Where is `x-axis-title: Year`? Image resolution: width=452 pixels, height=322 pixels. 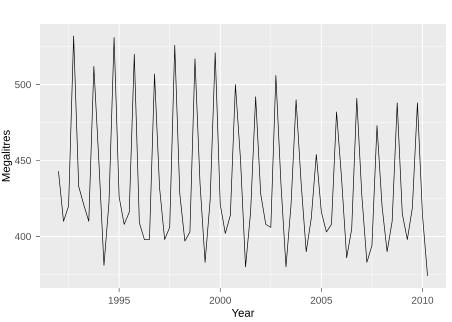
x-axis-title: Year is located at coordinates (243, 312).